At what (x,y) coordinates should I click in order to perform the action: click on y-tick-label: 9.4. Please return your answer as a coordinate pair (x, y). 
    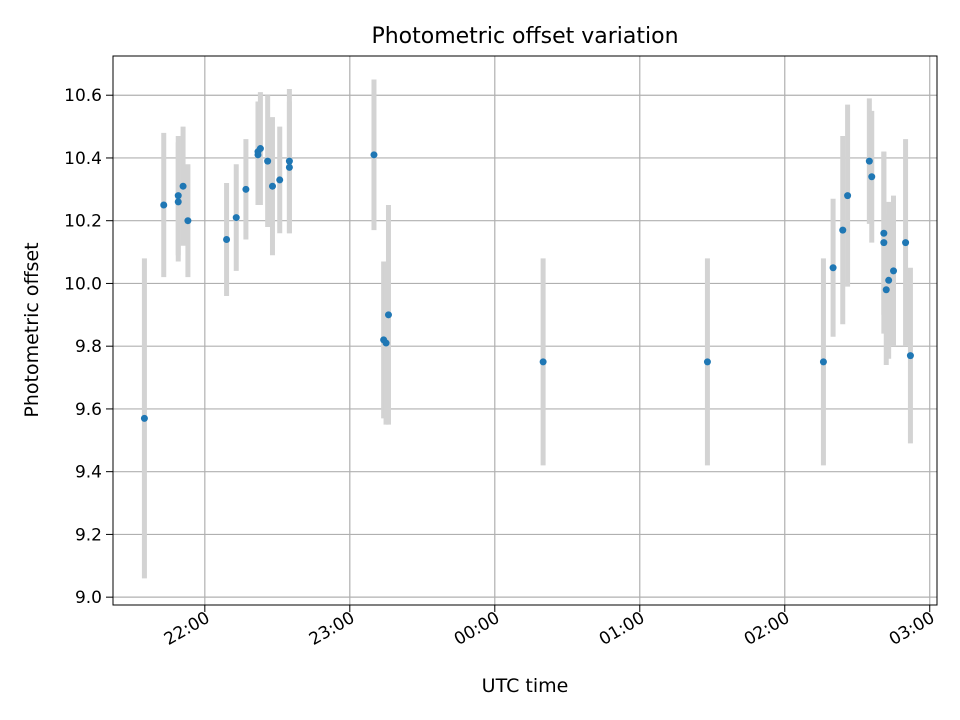
    Looking at the image, I should click on (88, 473).